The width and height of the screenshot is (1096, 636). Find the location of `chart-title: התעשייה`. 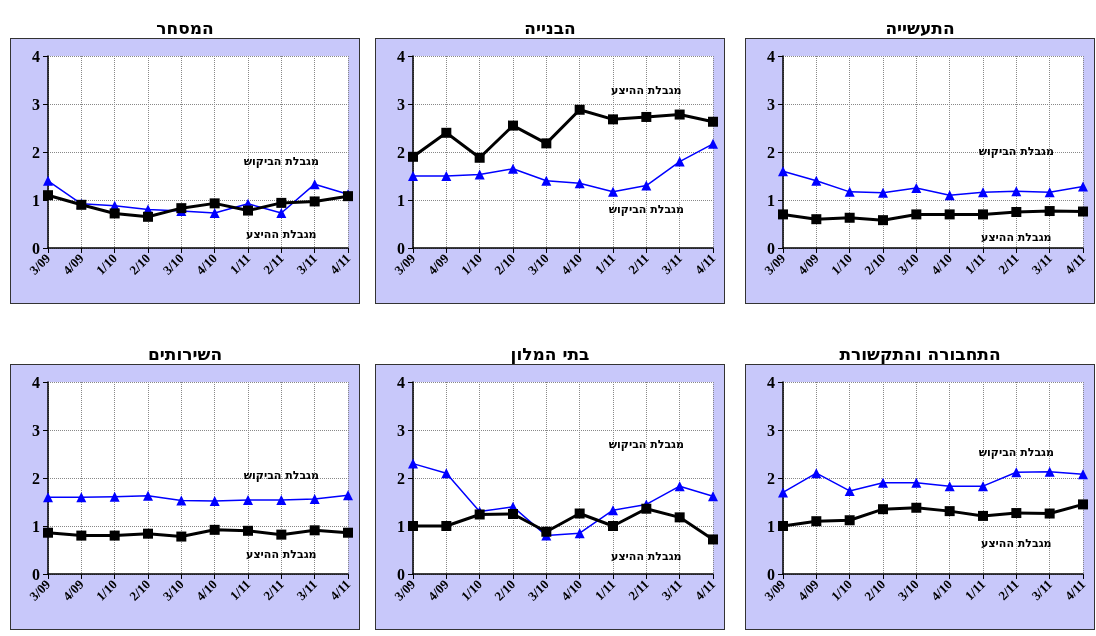

chart-title: התעשייה is located at coordinates (920, 27).